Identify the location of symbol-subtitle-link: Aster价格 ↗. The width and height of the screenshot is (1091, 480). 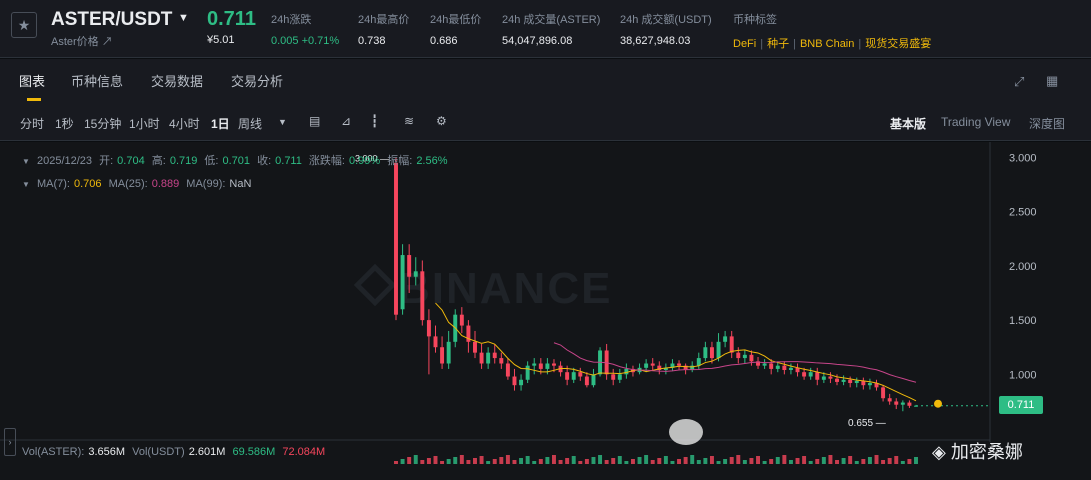
(82, 42).